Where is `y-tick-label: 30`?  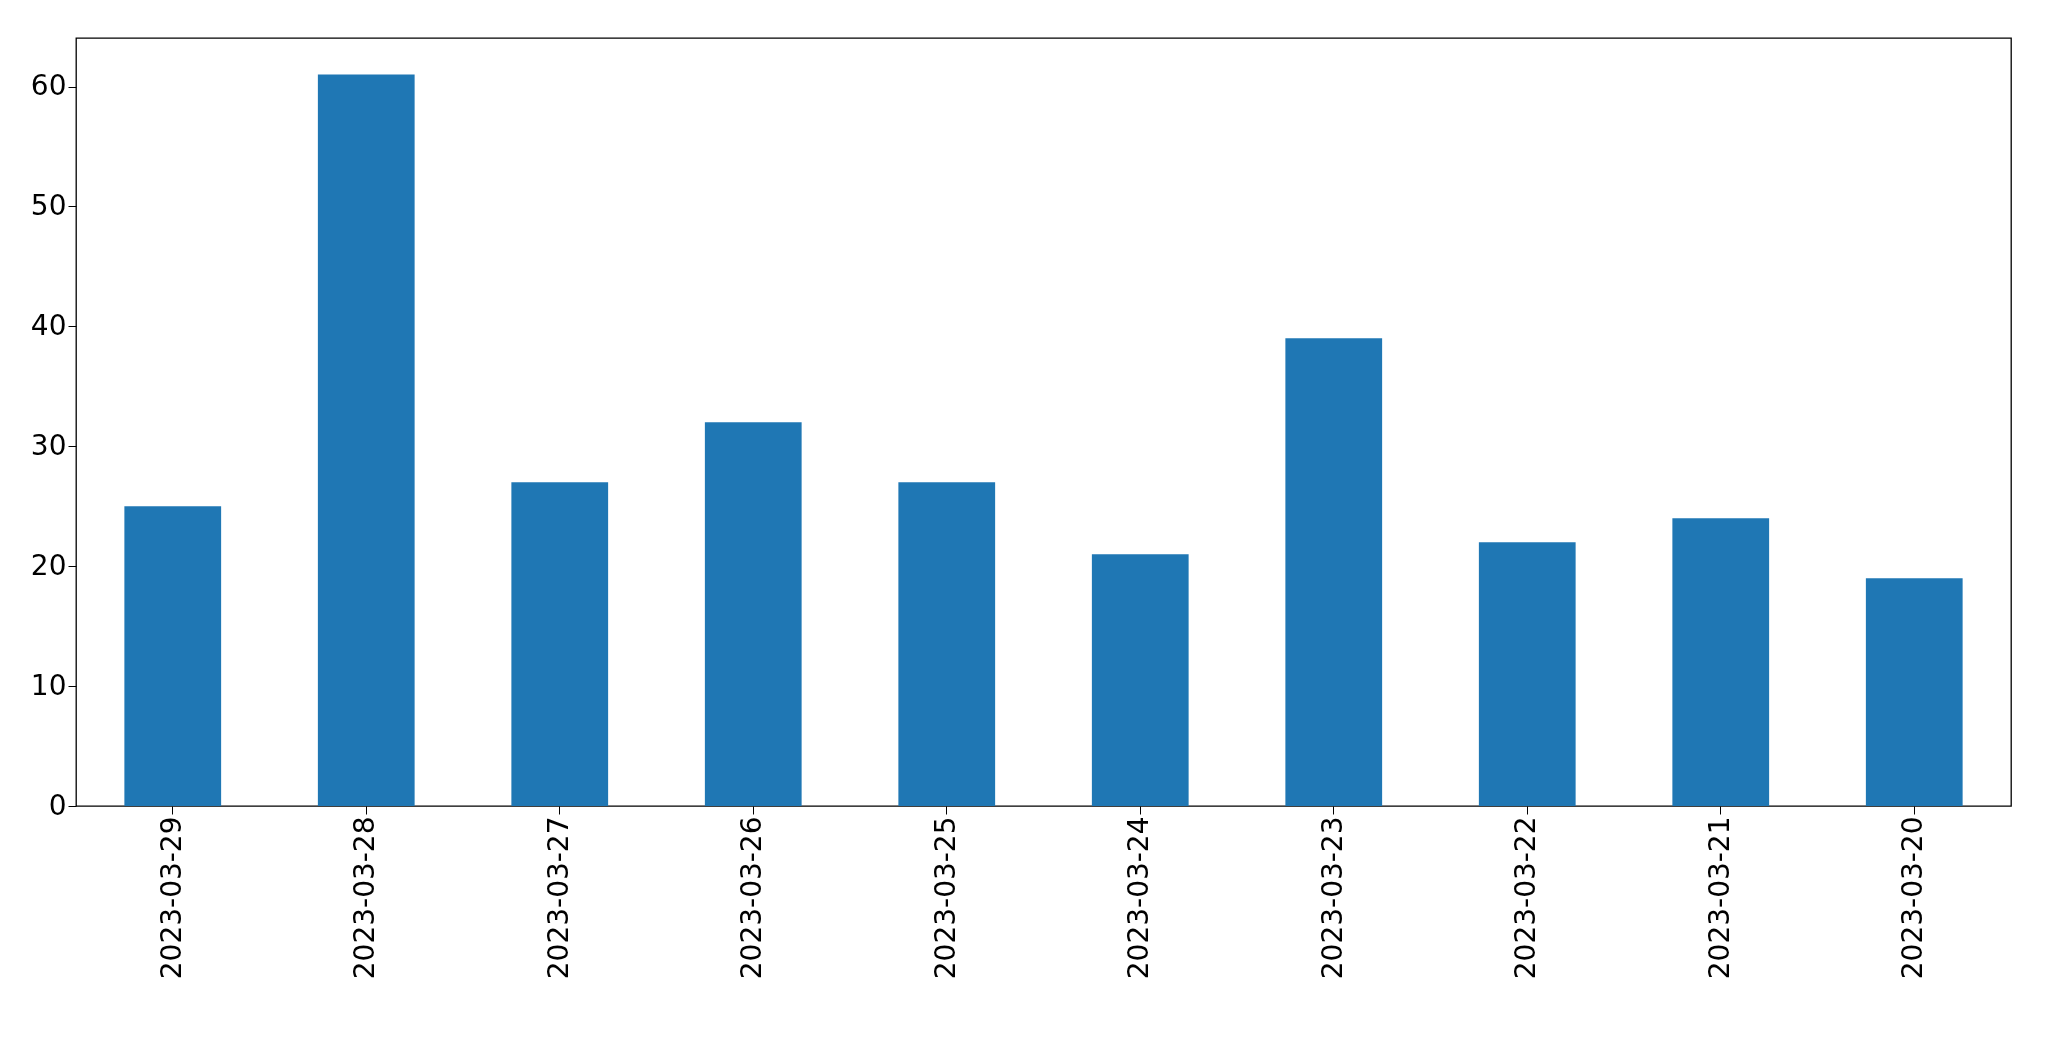 y-tick-label: 30 is located at coordinates (48, 445).